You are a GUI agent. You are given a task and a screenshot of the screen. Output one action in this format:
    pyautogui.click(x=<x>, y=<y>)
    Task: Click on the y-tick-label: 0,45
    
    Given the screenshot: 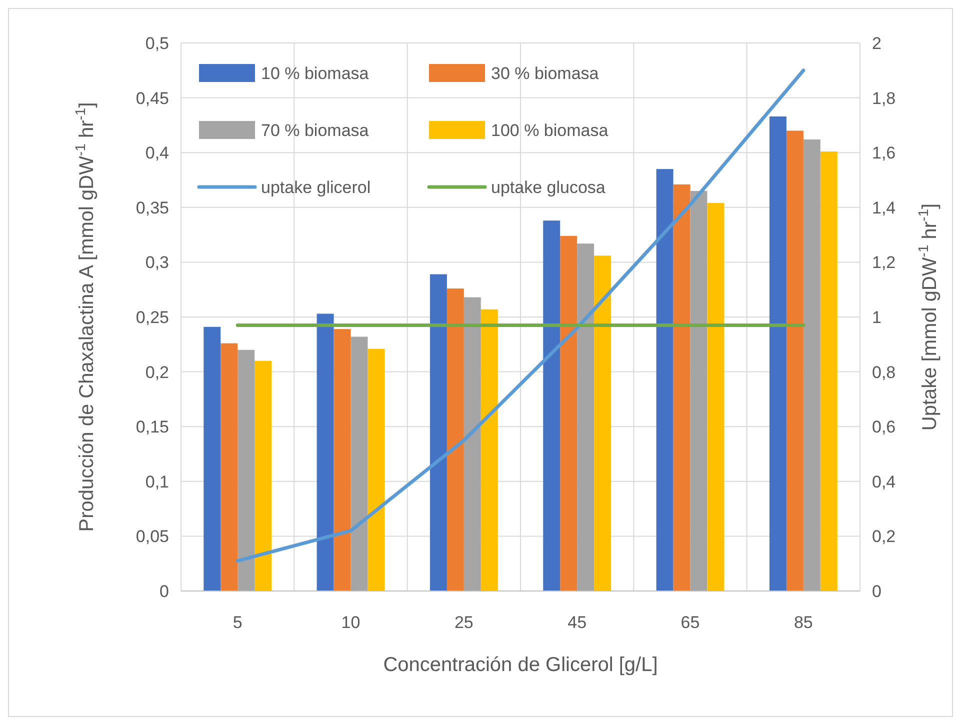 What is the action you would take?
    pyautogui.click(x=152, y=98)
    